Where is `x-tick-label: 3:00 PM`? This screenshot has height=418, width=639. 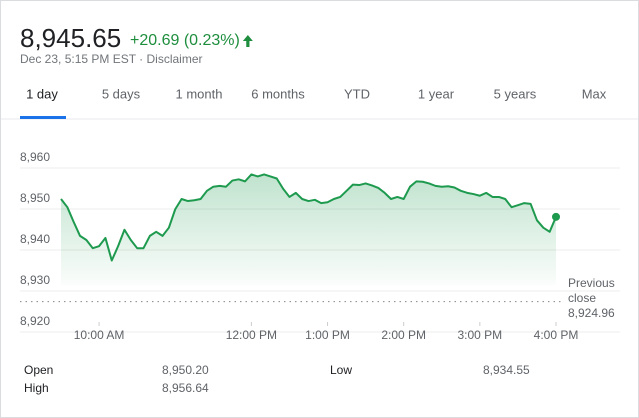
x-tick-label: 3:00 PM is located at coordinates (479, 335).